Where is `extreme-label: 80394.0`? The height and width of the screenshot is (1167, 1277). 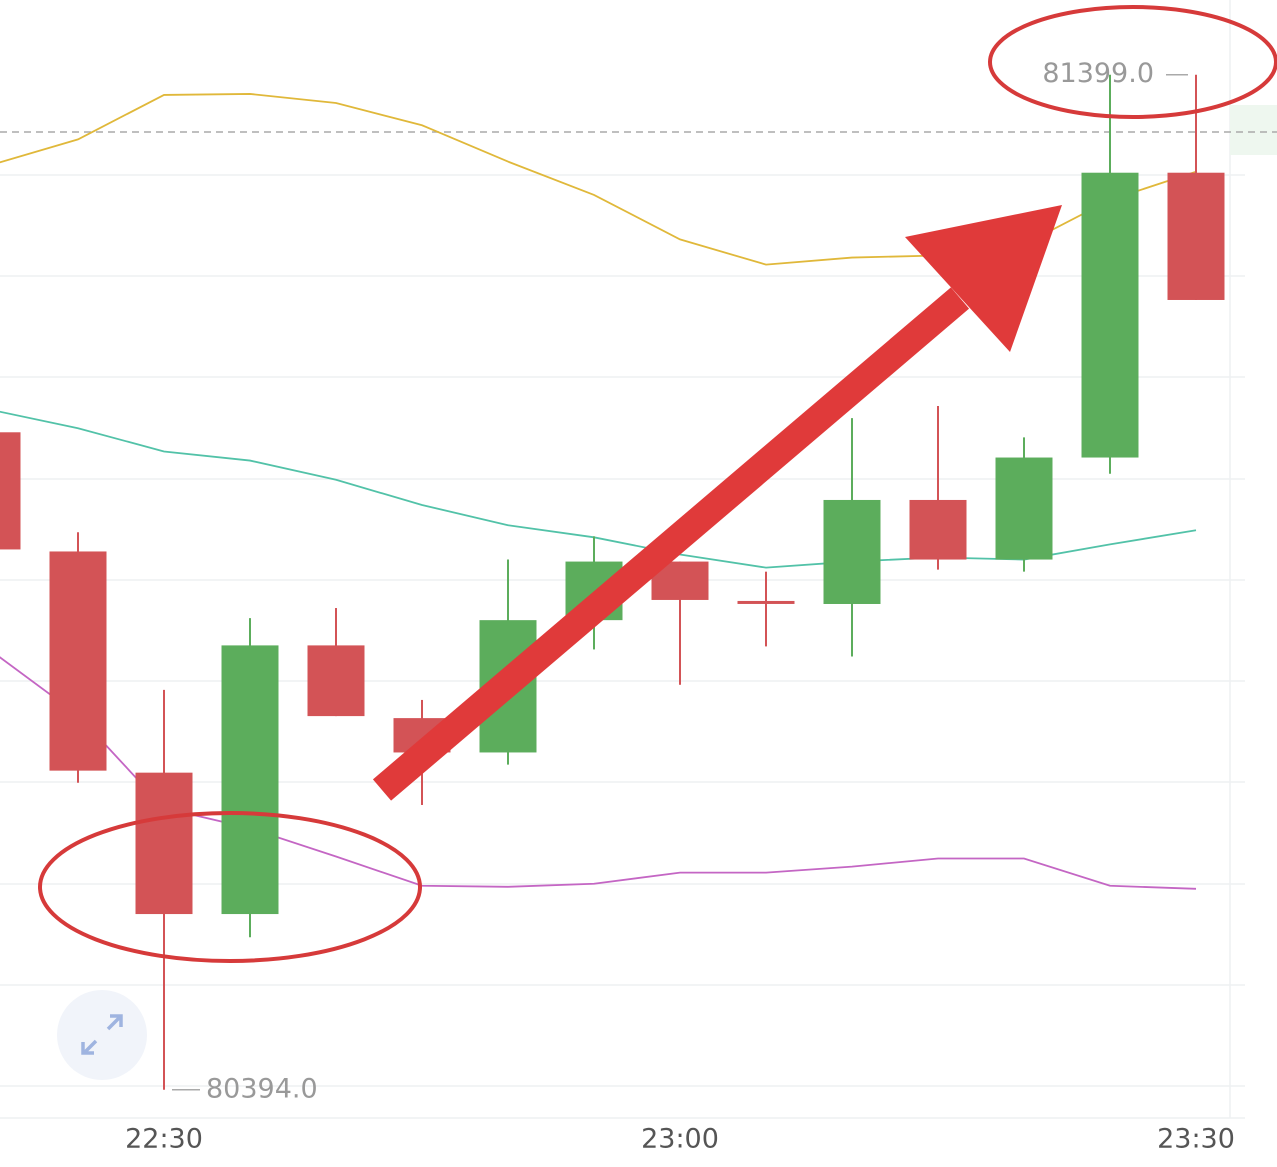 extreme-label: 80394.0 is located at coordinates (262, 1088).